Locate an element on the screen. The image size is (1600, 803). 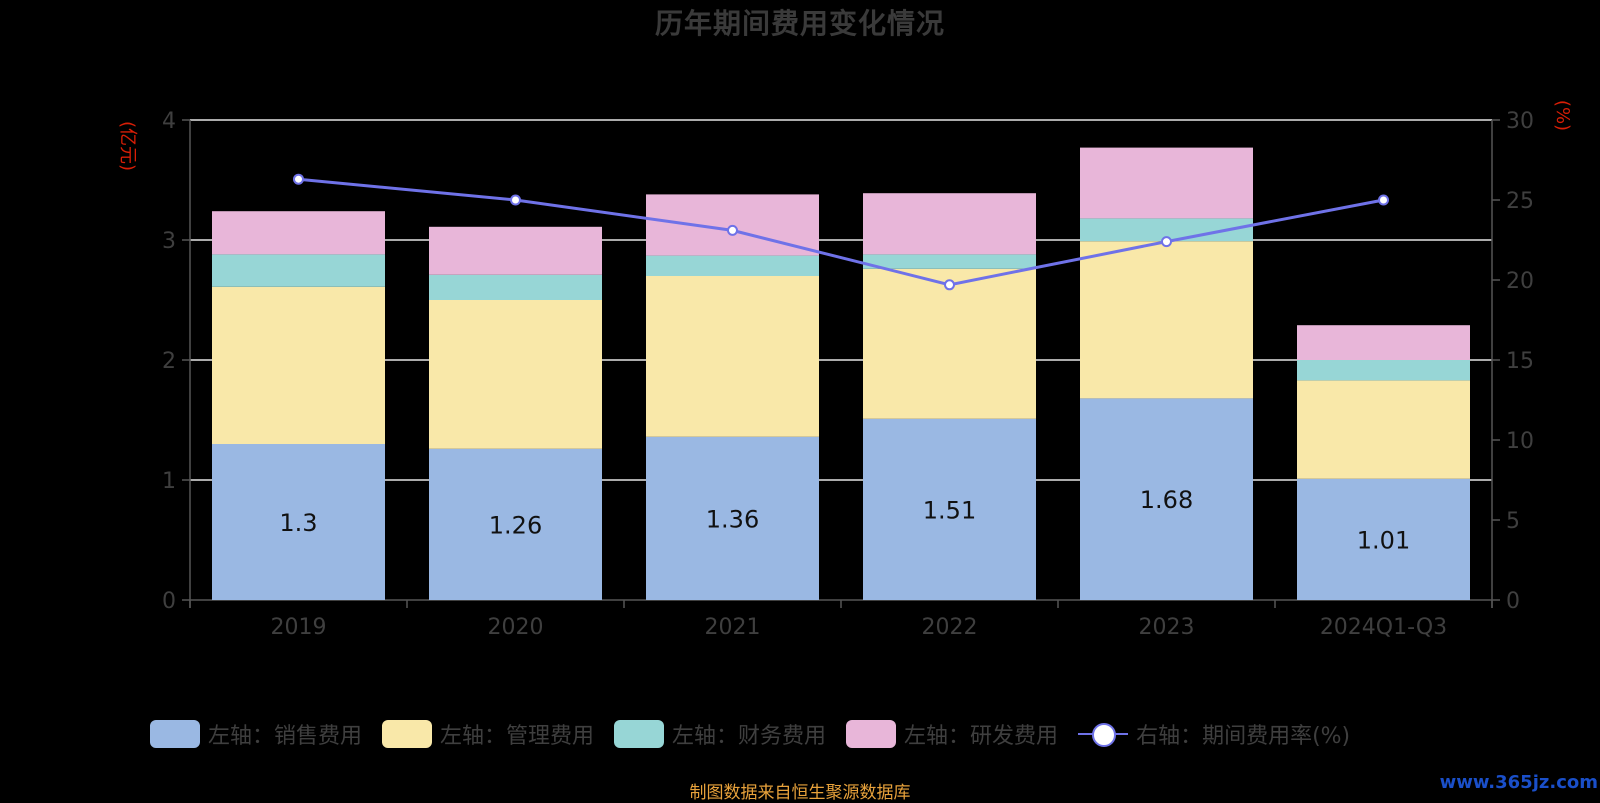
bar-s0-2020 is located at coordinates (515, 524).